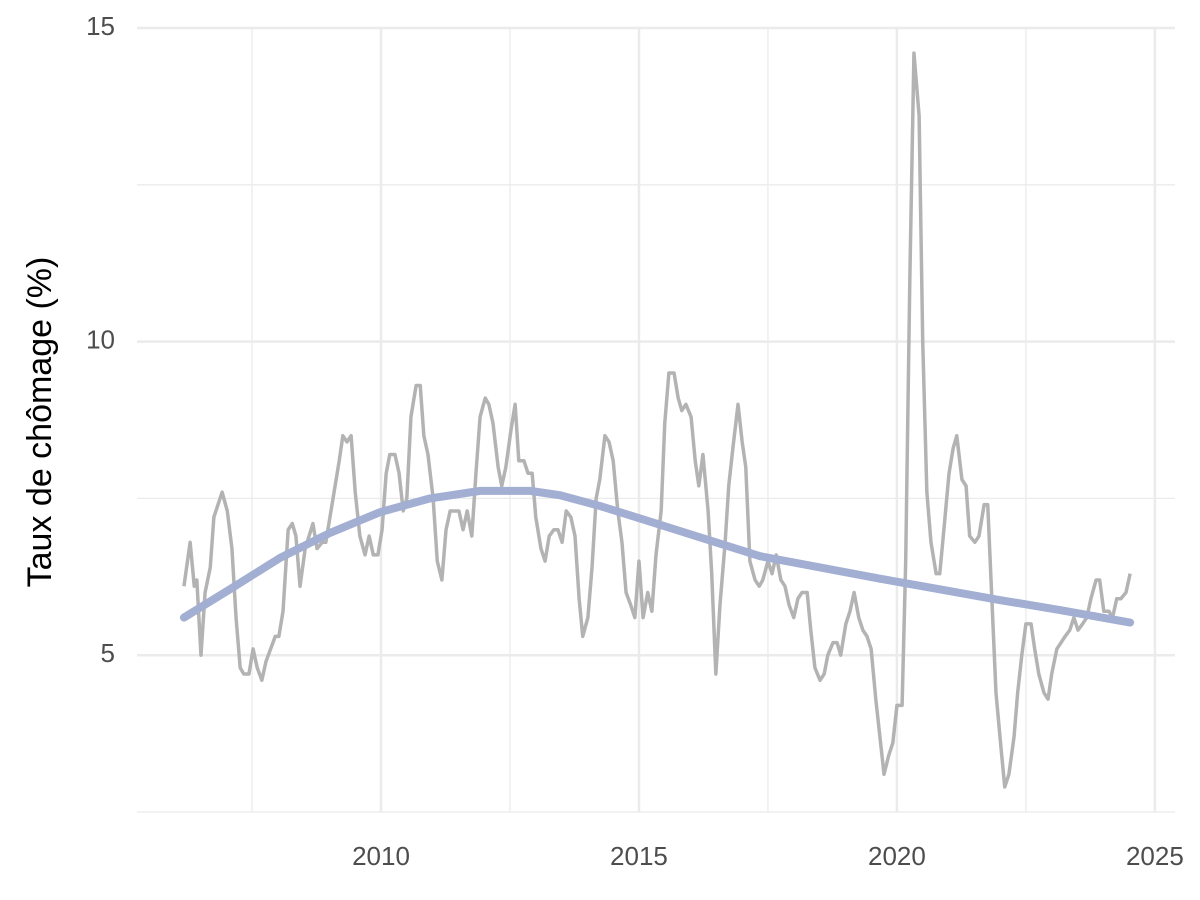 This screenshot has height=900, width=1200. What do you see at coordinates (108, 653) in the screenshot?
I see `y-tick-label: 5` at bounding box center [108, 653].